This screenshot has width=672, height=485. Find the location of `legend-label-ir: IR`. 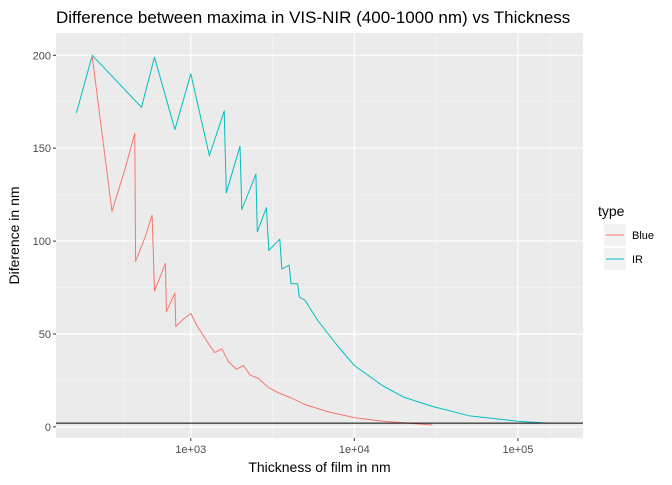

legend-label-ir: IR is located at coordinates (637, 260).